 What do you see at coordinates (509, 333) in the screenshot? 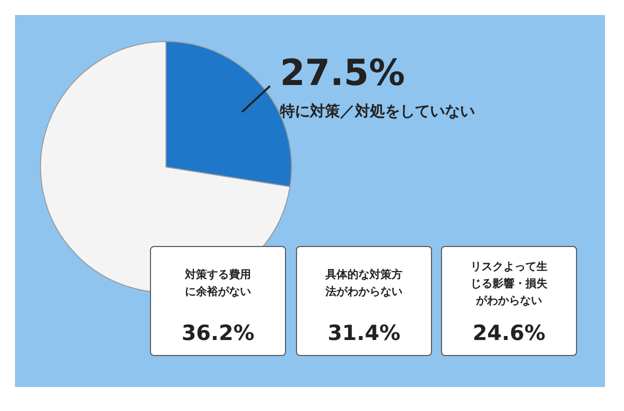
I see `text: 24.6%` at bounding box center [509, 333].